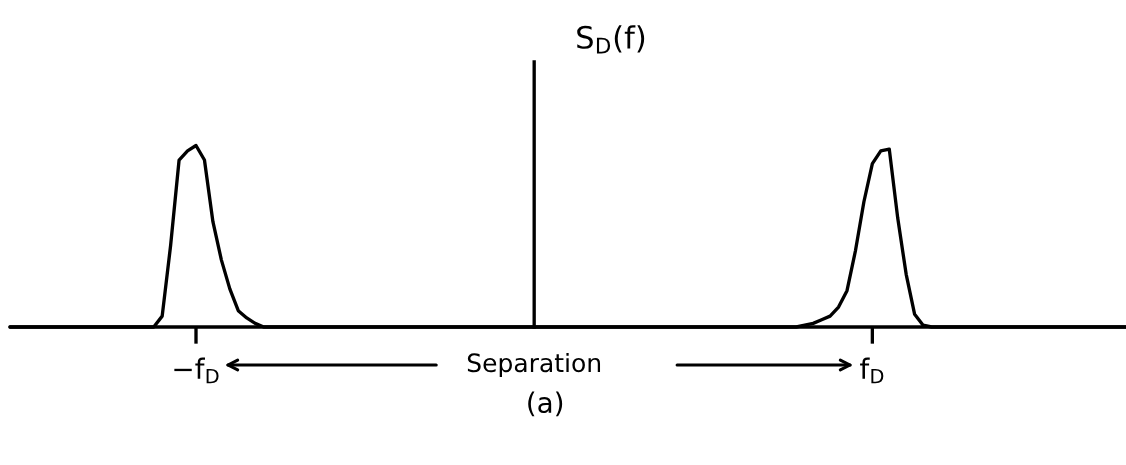 Image resolution: width=1126 pixels, height=465 pixels. Describe the element at coordinates (545, 404) in the screenshot. I see `text: (a)` at that location.